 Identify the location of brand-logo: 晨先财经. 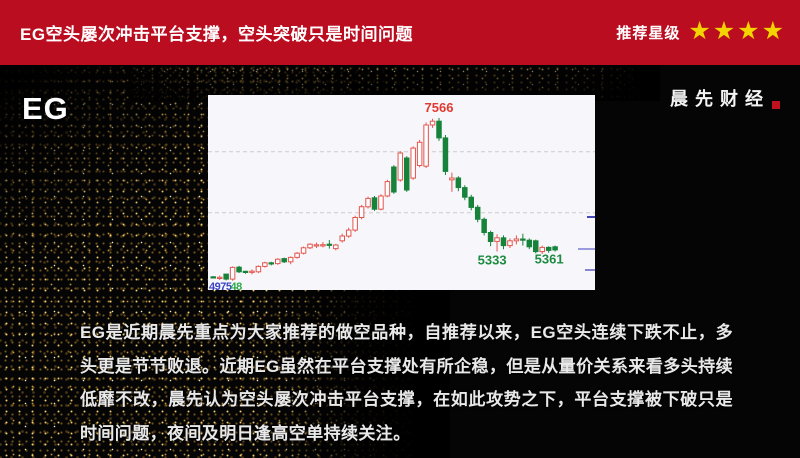
(725, 98).